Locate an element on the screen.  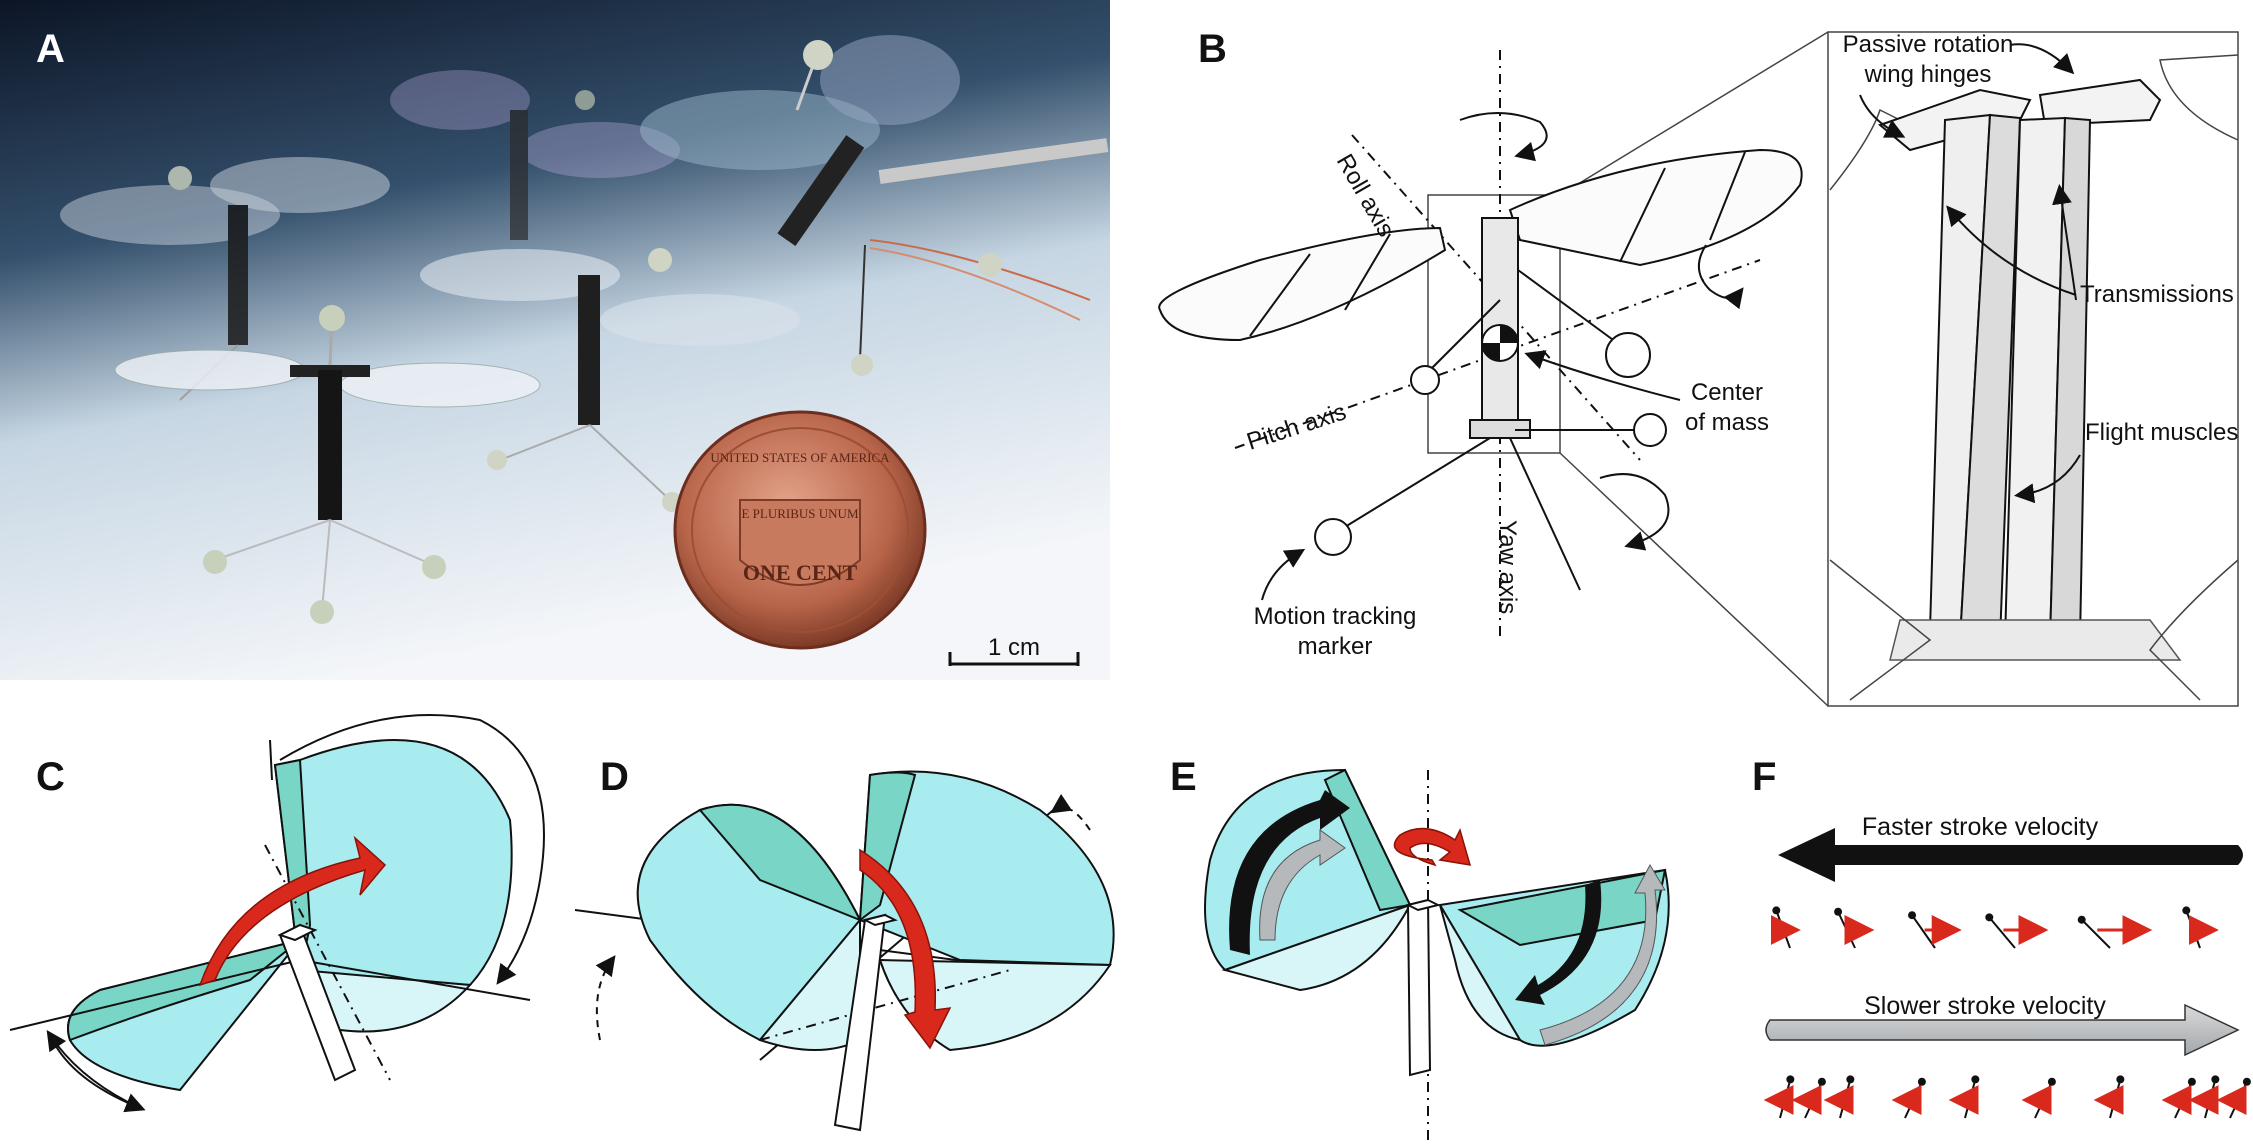
center-of-mass-label-1: Center is located at coordinates (1727, 392).